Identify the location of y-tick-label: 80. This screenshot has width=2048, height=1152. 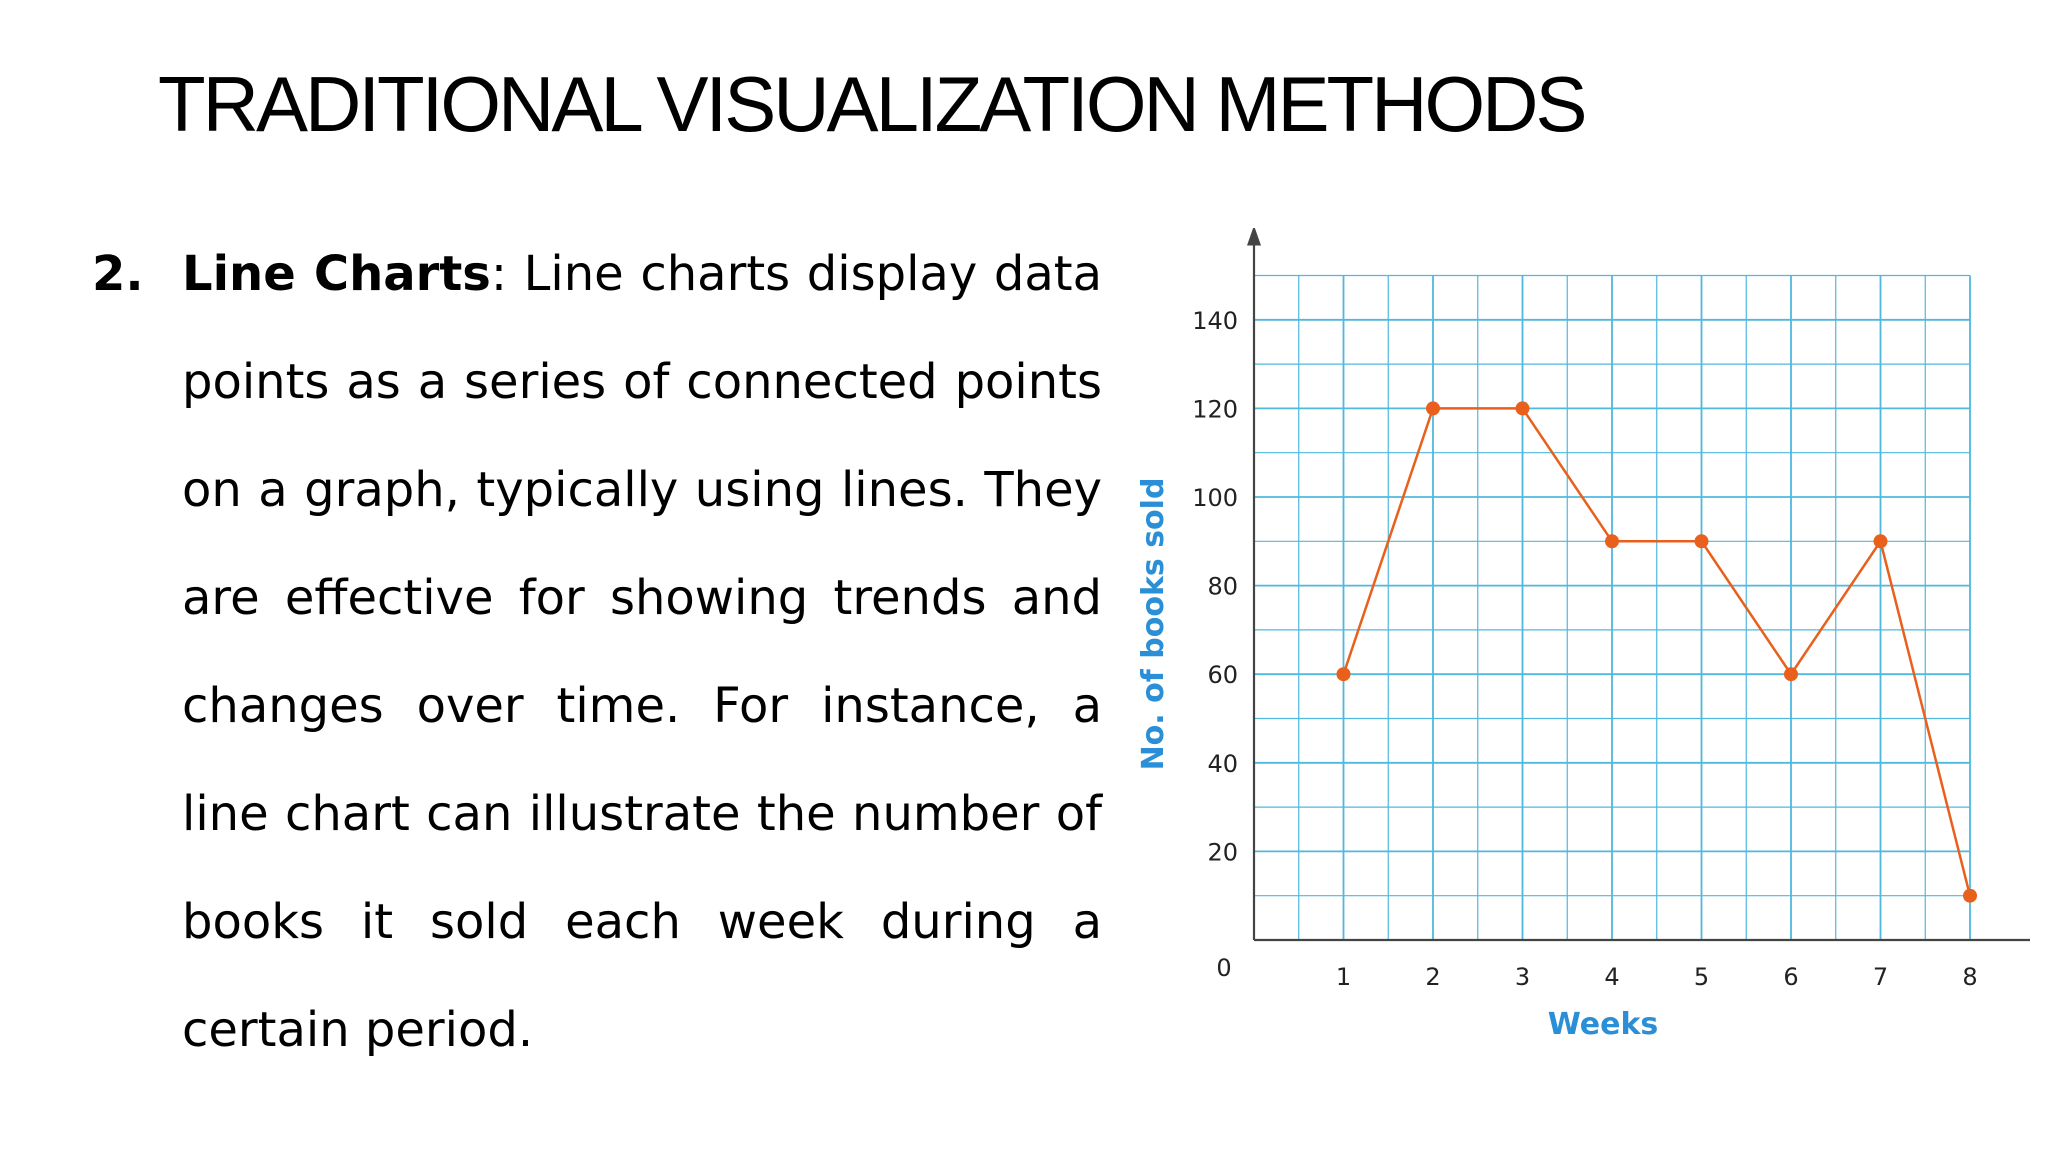
(1222, 587).